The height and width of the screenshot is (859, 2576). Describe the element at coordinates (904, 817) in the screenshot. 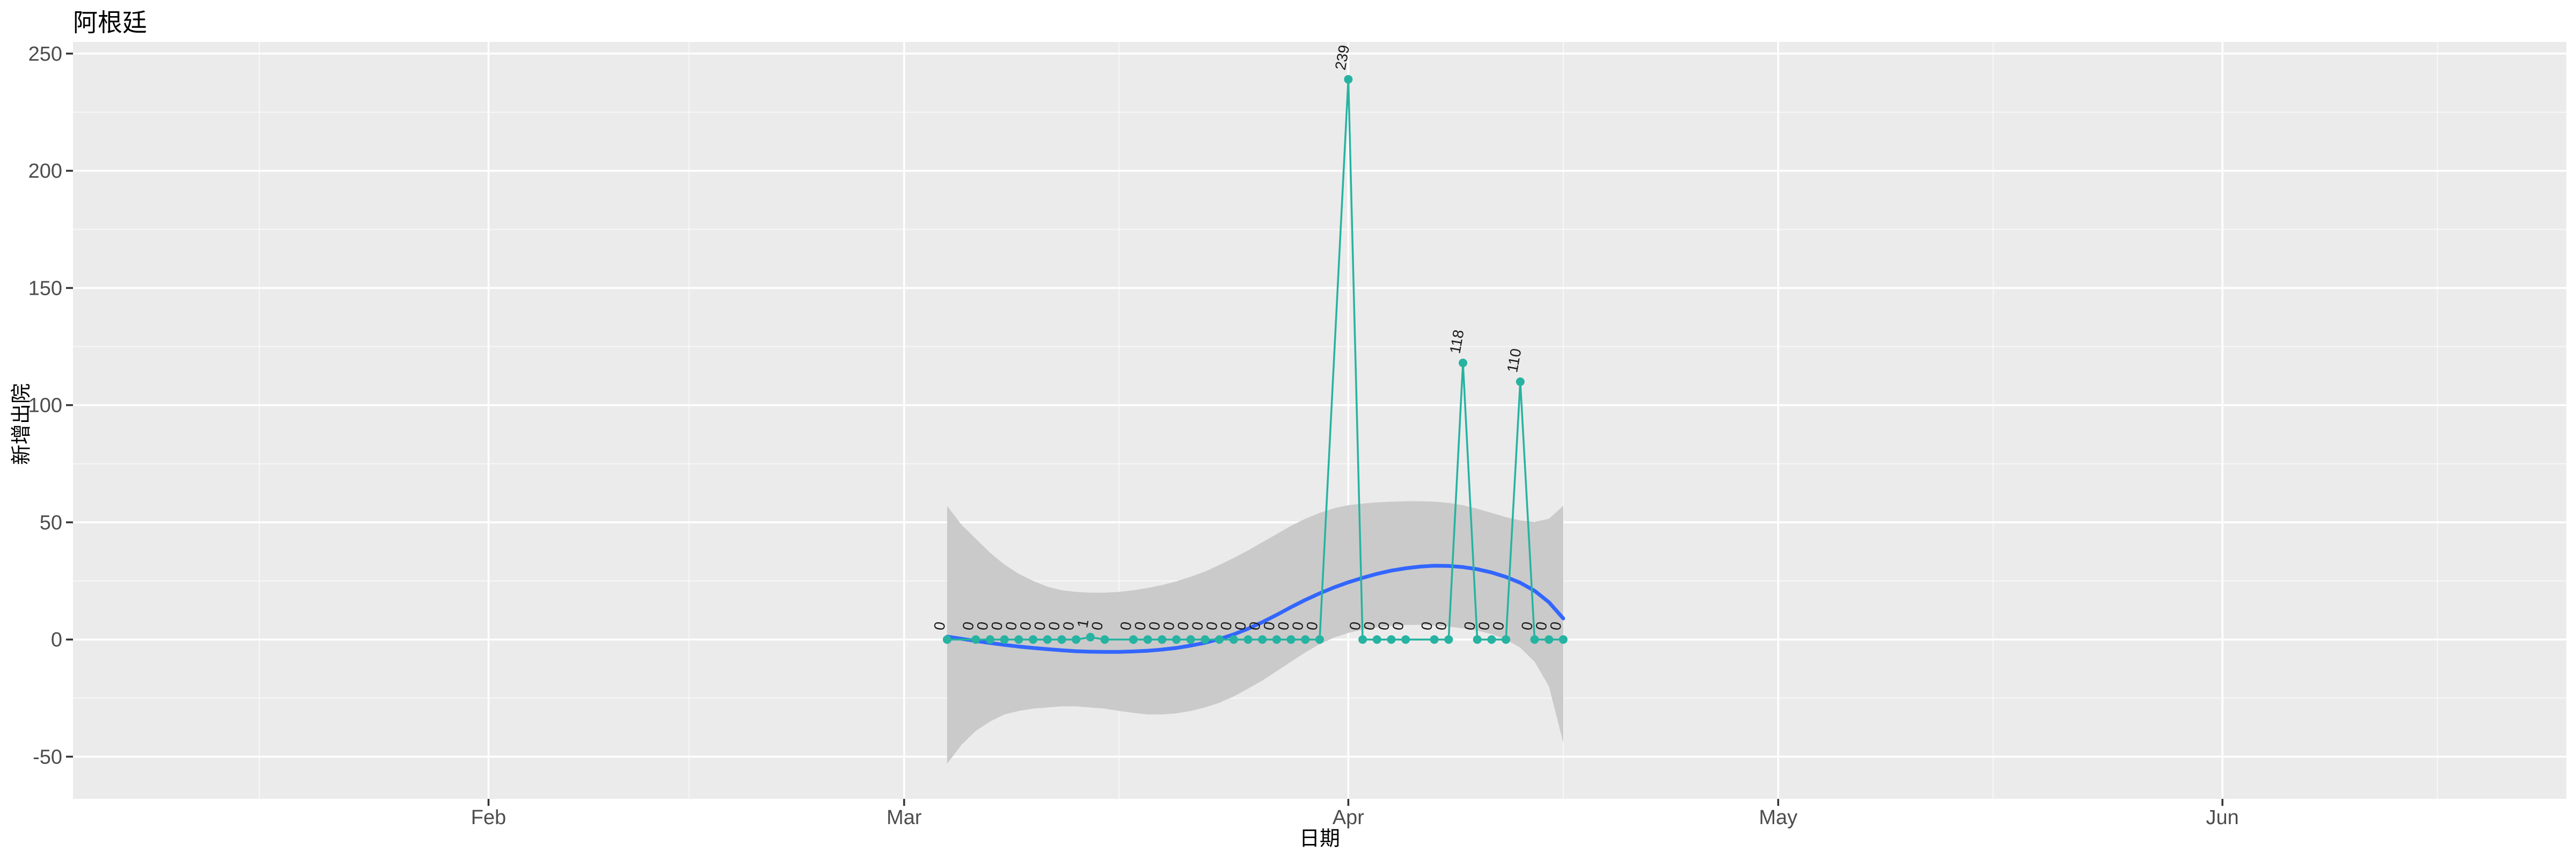

I see `svg-text: Mar` at that location.